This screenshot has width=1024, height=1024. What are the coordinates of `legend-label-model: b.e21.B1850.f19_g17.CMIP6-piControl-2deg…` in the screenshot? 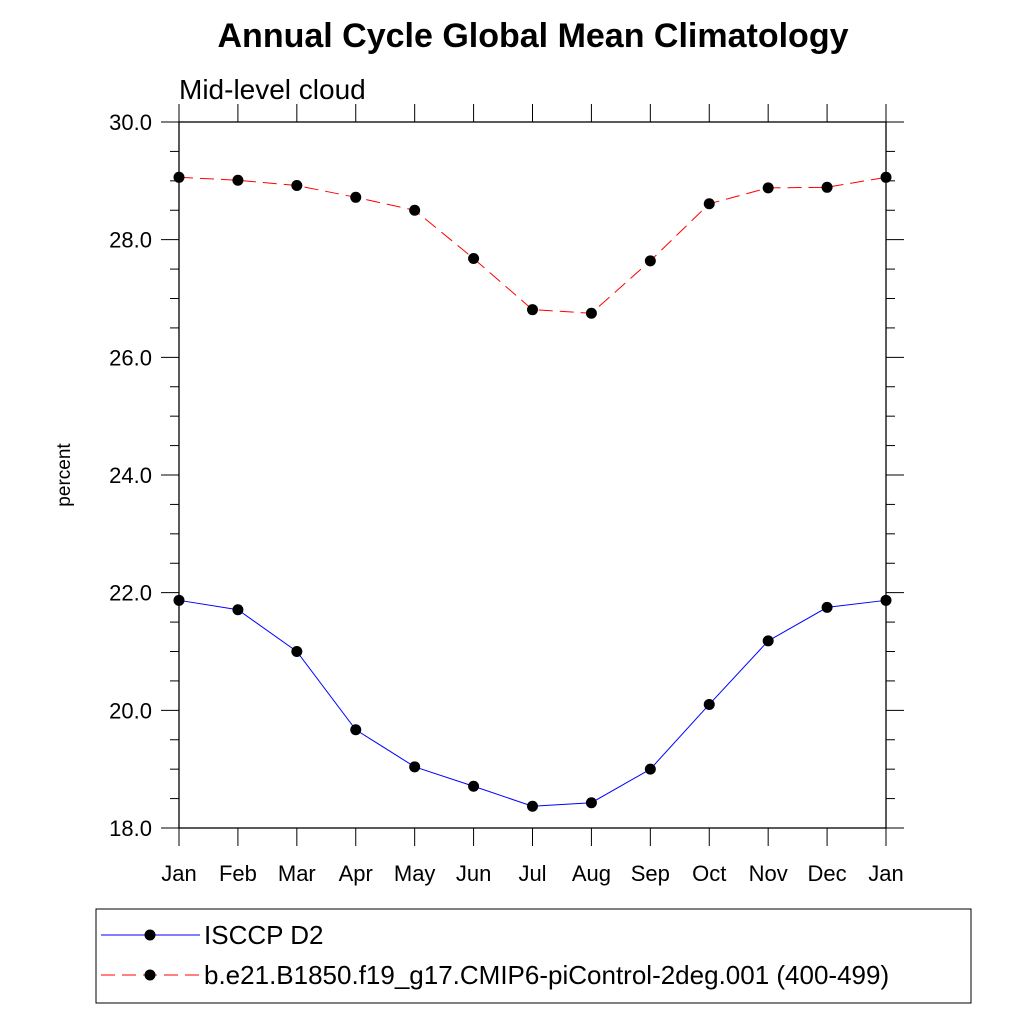 It's located at (546, 975).